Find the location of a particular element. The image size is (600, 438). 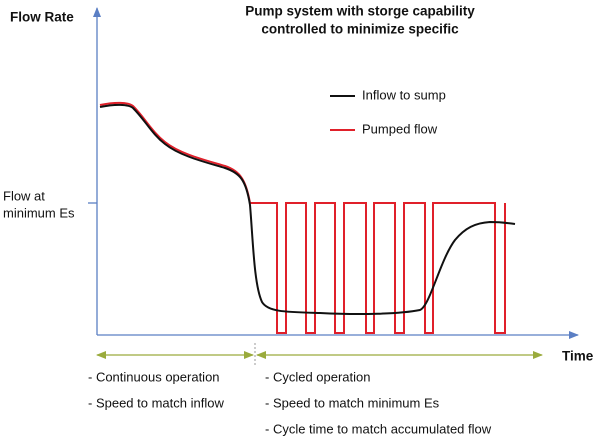

note: - Speed to match inflow is located at coordinates (156, 402).